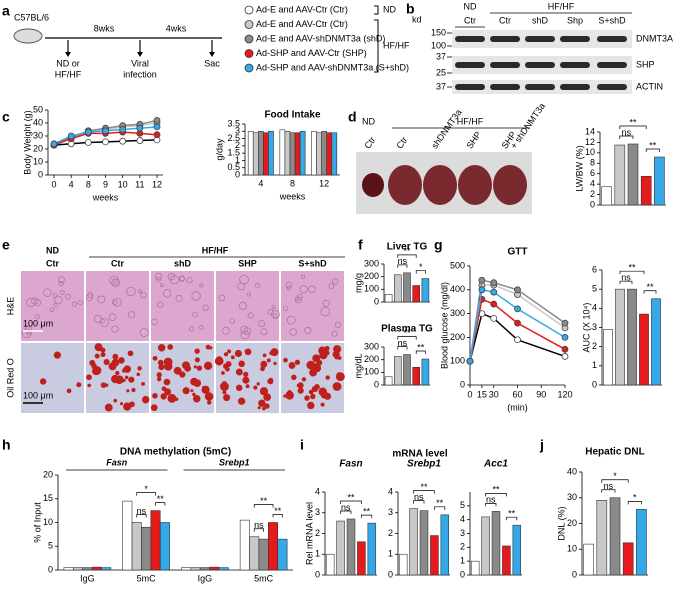 This screenshot has width=674, height=611. What do you see at coordinates (105, 184) in the screenshot?
I see `x-tick-label: 9` at bounding box center [105, 184].